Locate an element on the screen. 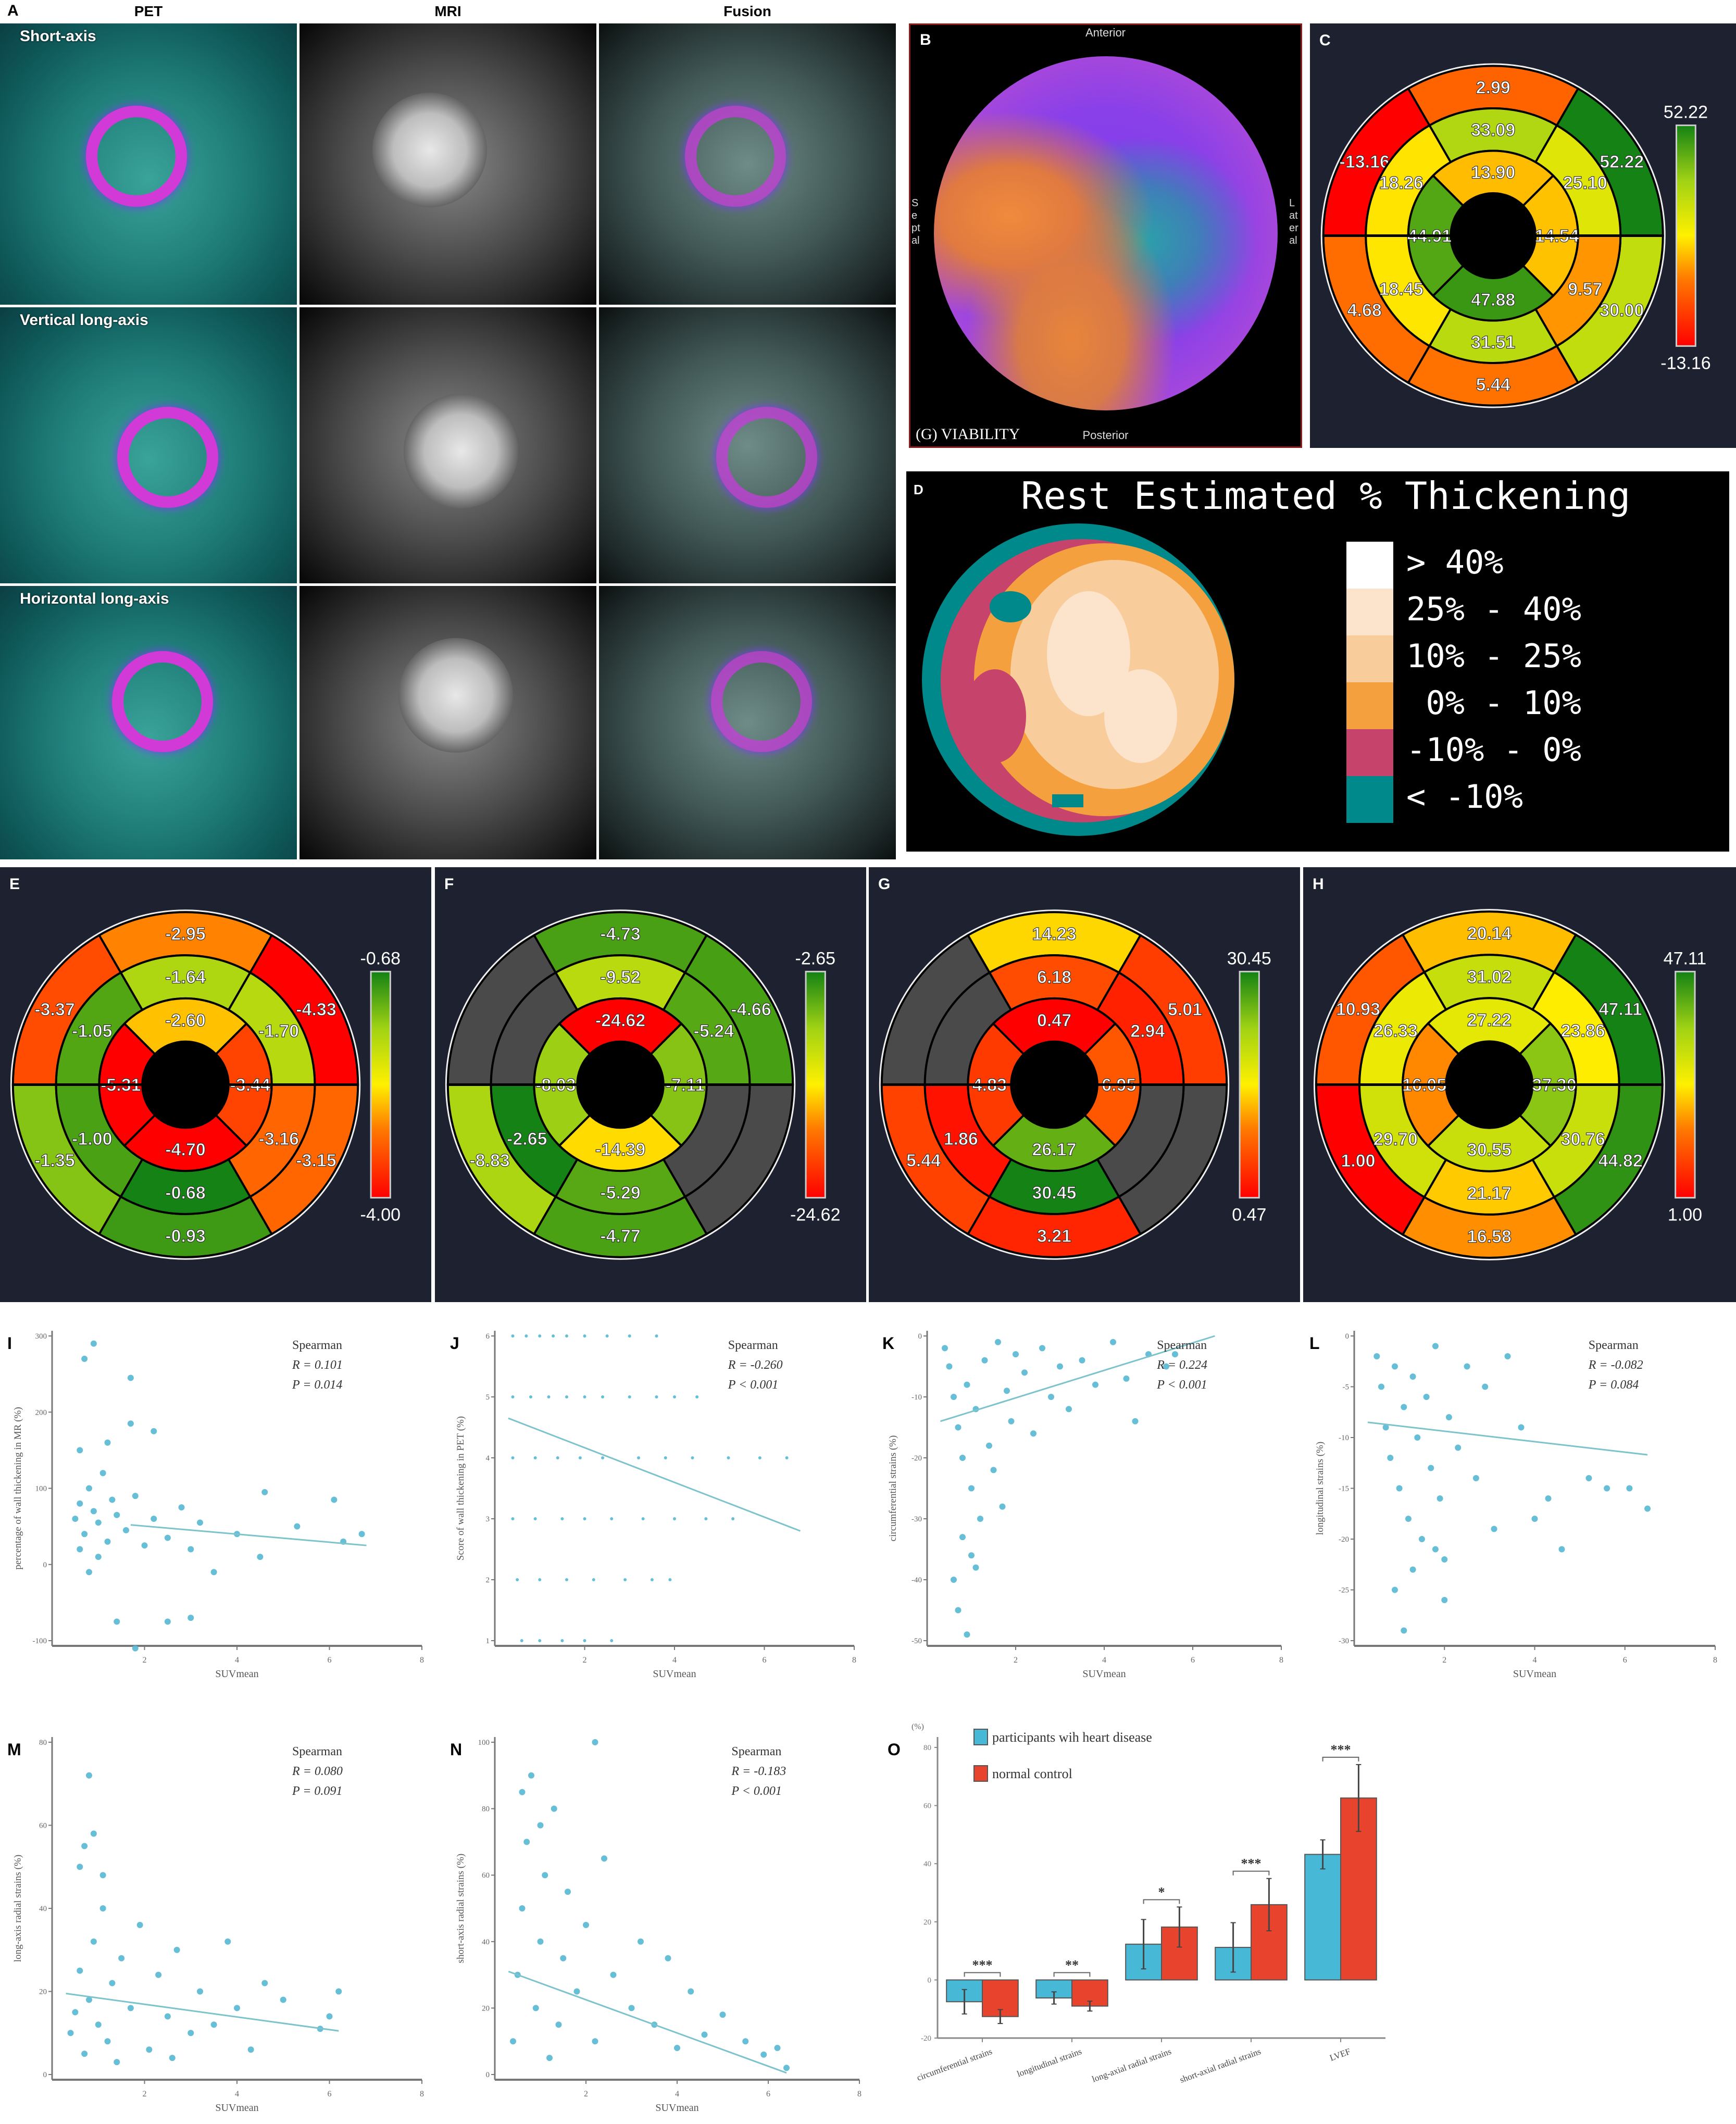 This screenshot has width=1736, height=2124. x-tick-label: longitudinal strains is located at coordinates (1049, 2062).